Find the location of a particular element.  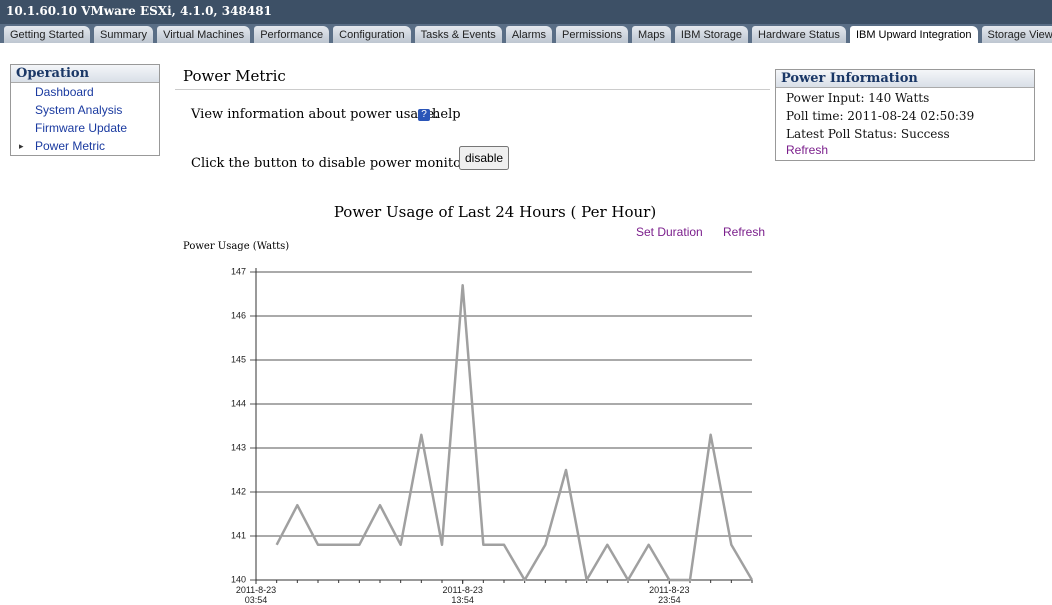

y-tick-label: 146 is located at coordinates (238, 315).